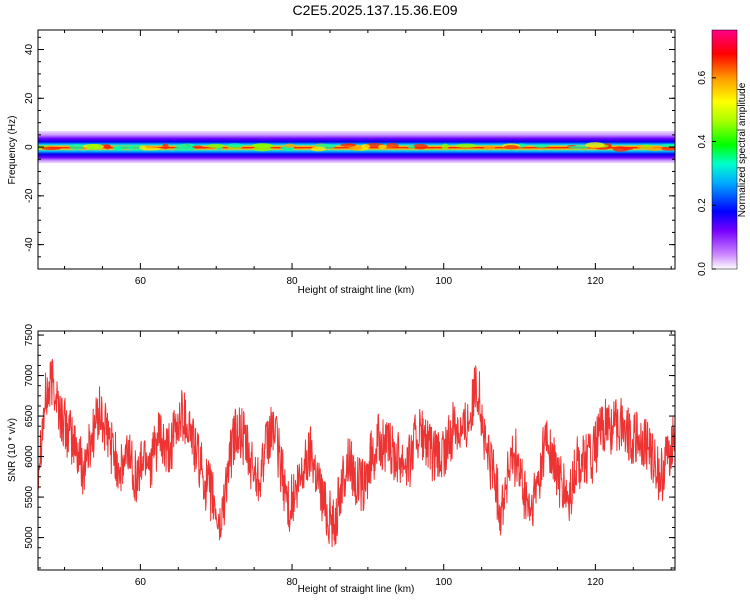 The image size is (750, 600). Describe the element at coordinates (29, 50) in the screenshot. I see `spectrogram-y-tick-label: 40` at that location.